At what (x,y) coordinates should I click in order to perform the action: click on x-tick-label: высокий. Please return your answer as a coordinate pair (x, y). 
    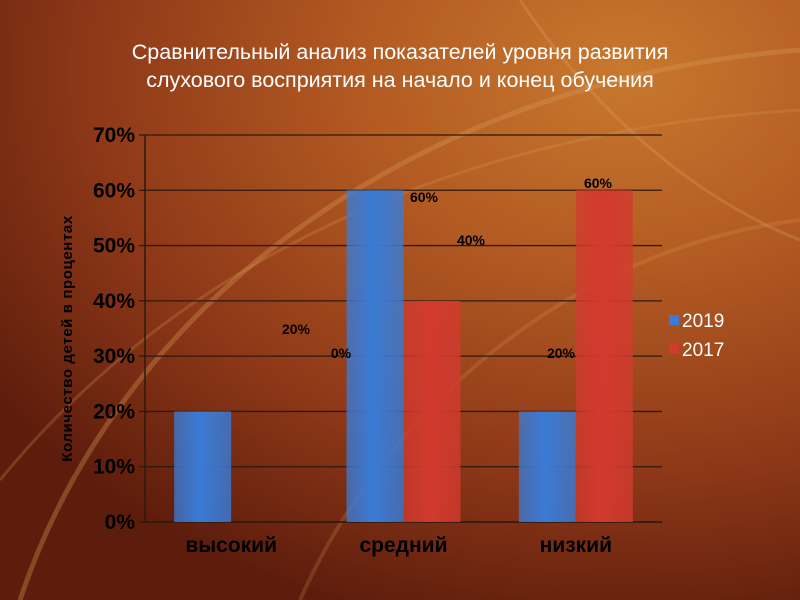
    Looking at the image, I should click on (231, 545).